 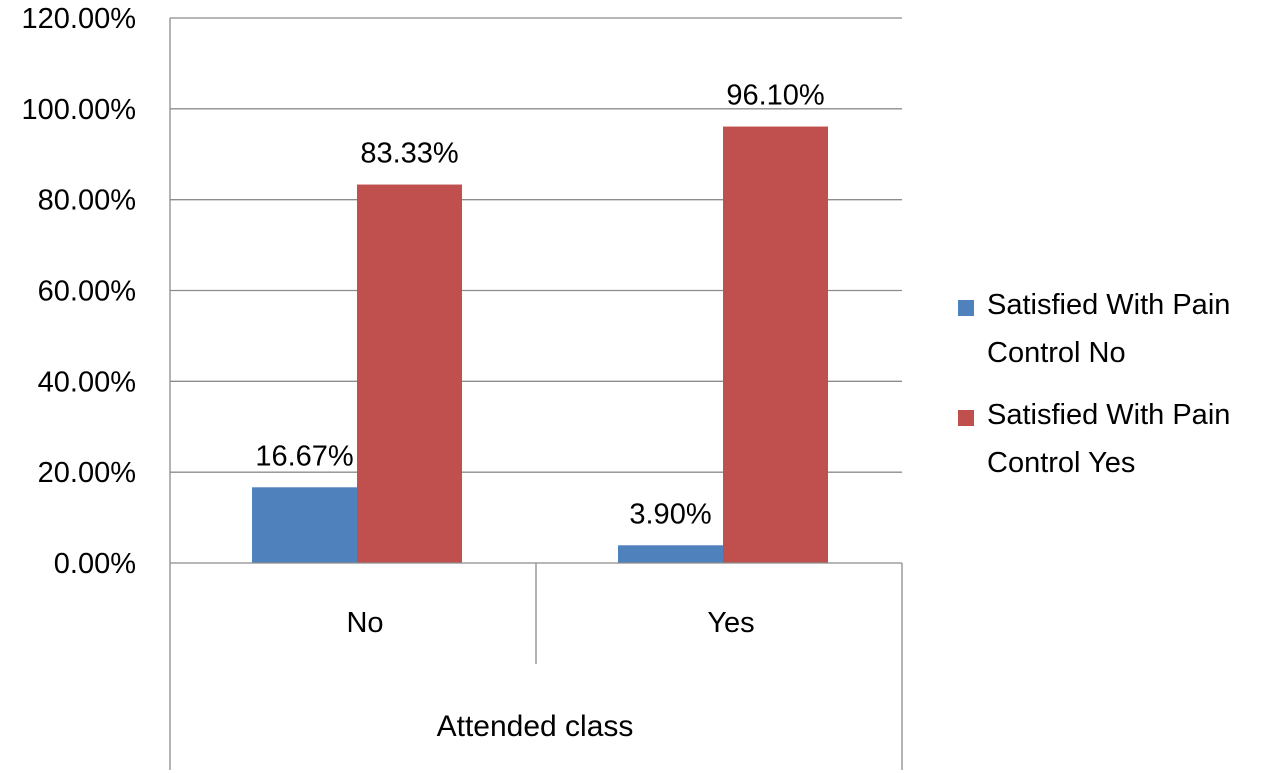 What do you see at coordinates (670, 554) in the screenshot?
I see `bar-blue-yes` at bounding box center [670, 554].